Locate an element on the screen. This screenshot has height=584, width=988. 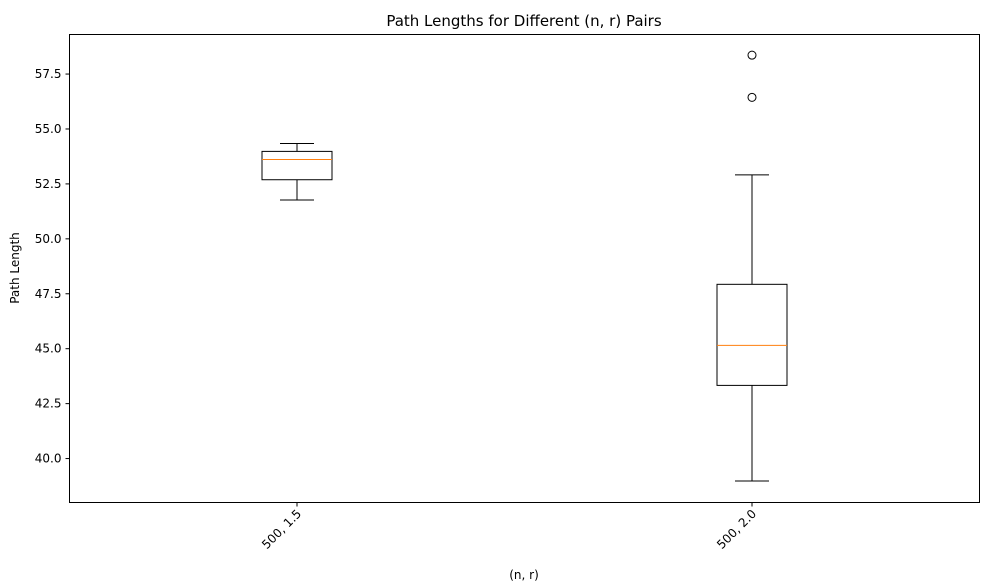
y-tick-label: 55.0 is located at coordinates (48, 129).